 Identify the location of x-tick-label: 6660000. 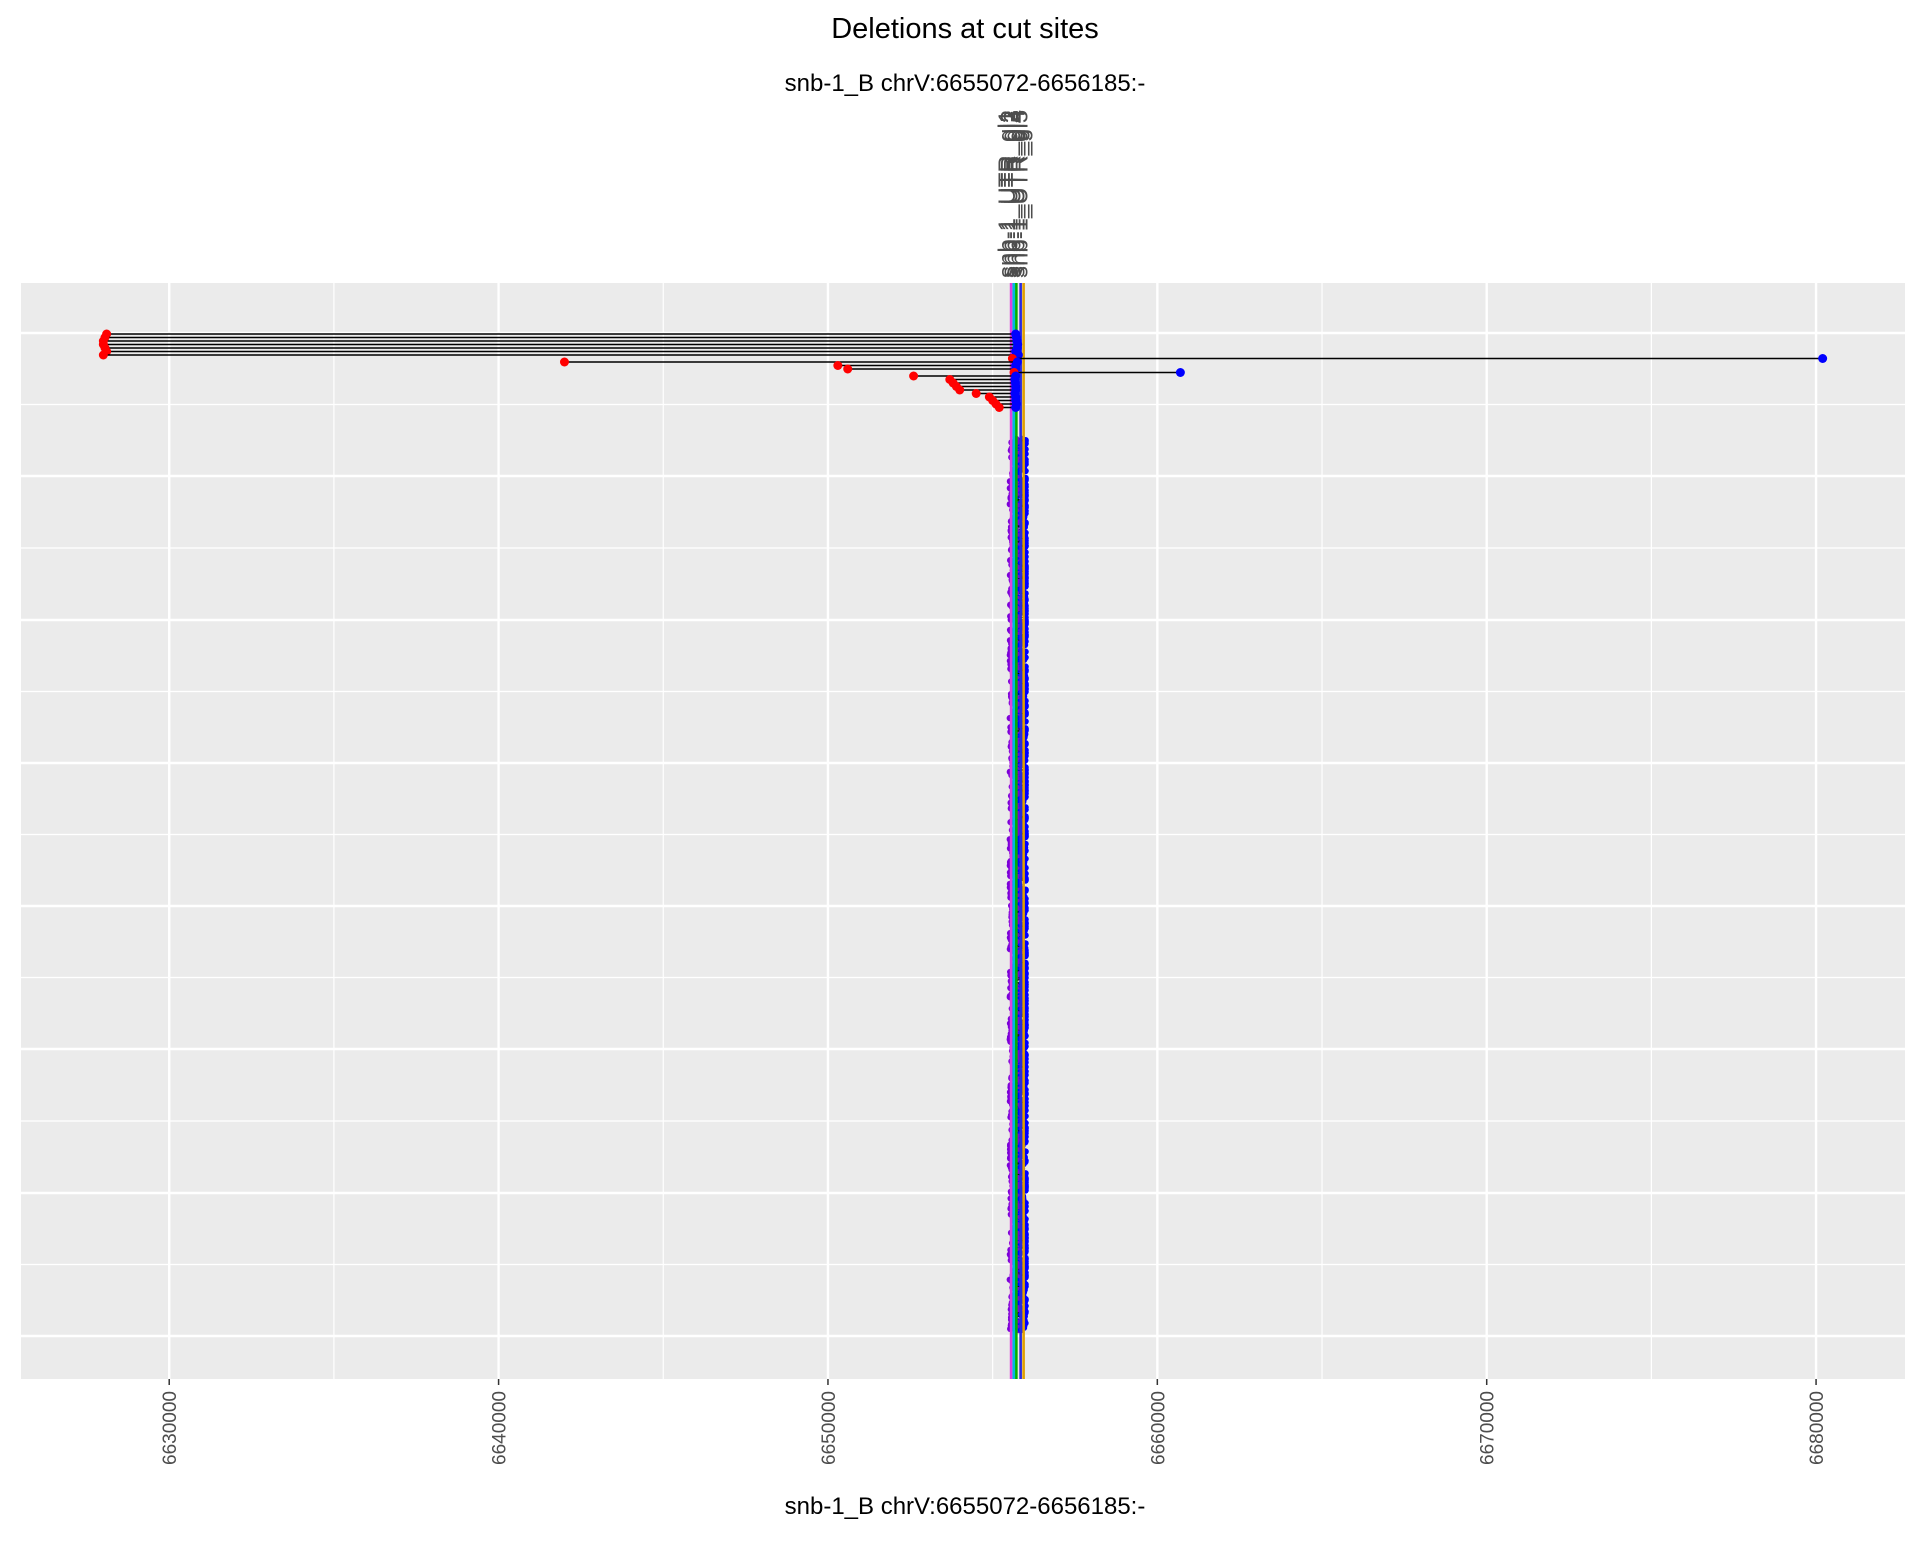
(1158, 1428).